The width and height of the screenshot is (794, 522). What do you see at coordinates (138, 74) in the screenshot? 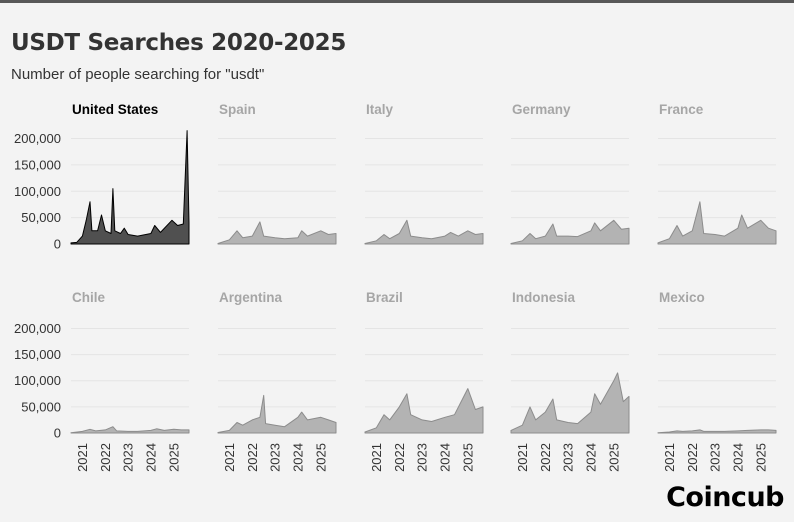
I see `chart-subtitle: Number of people searching for "usdt"` at bounding box center [138, 74].